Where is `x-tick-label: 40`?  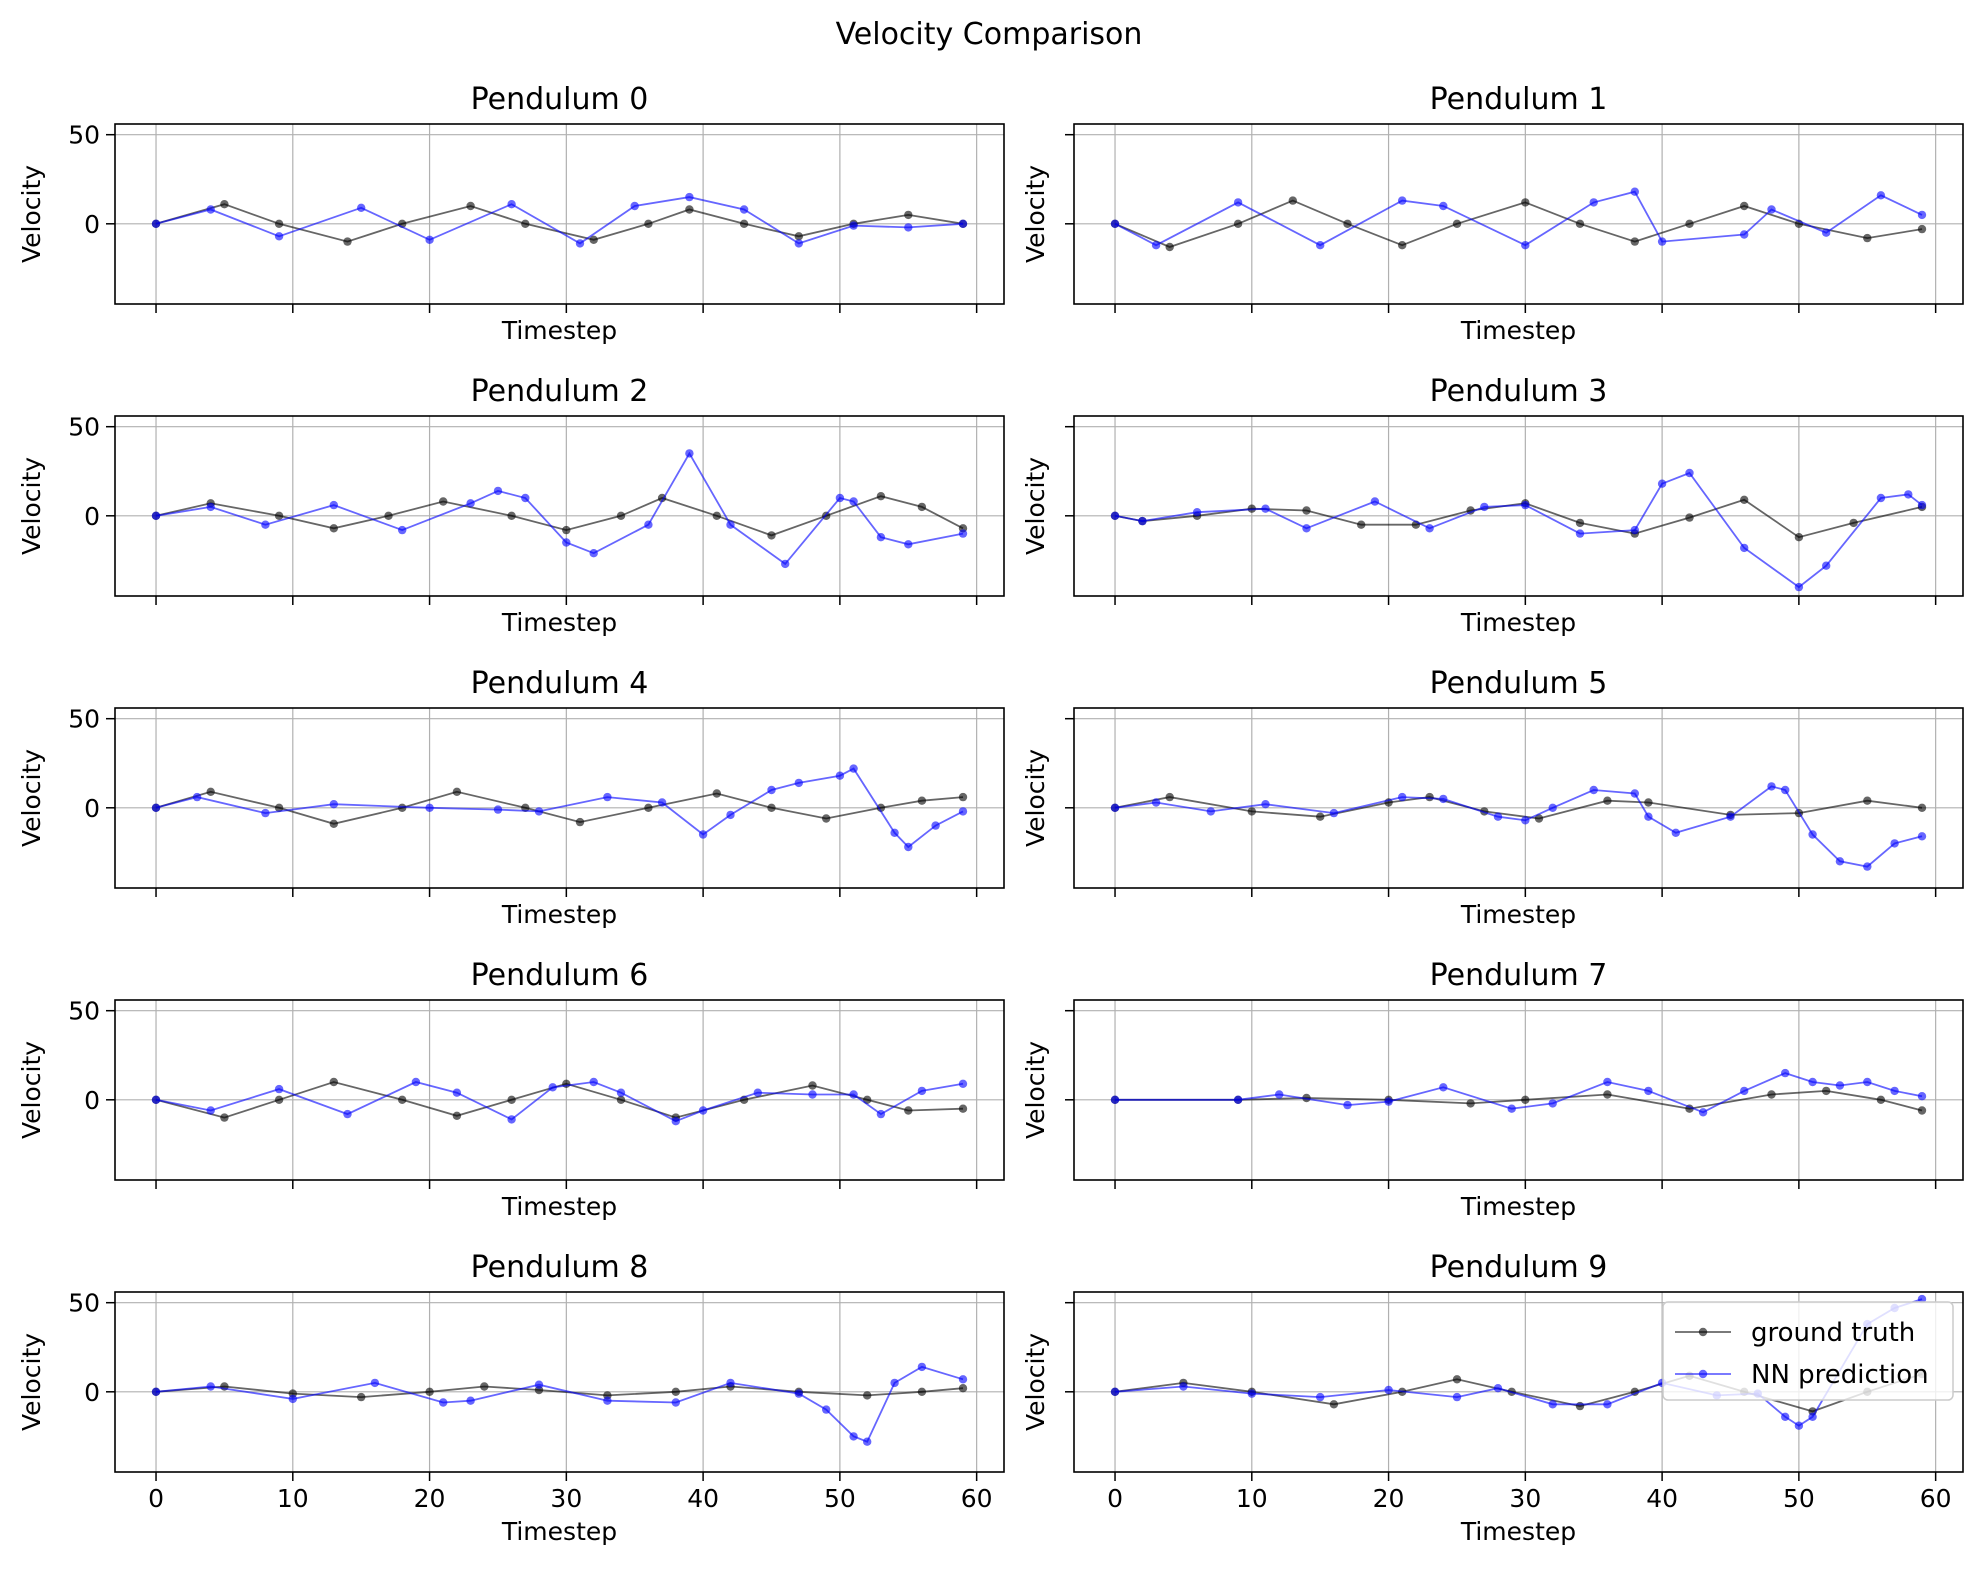 x-tick-label: 40 is located at coordinates (1662, 1498).